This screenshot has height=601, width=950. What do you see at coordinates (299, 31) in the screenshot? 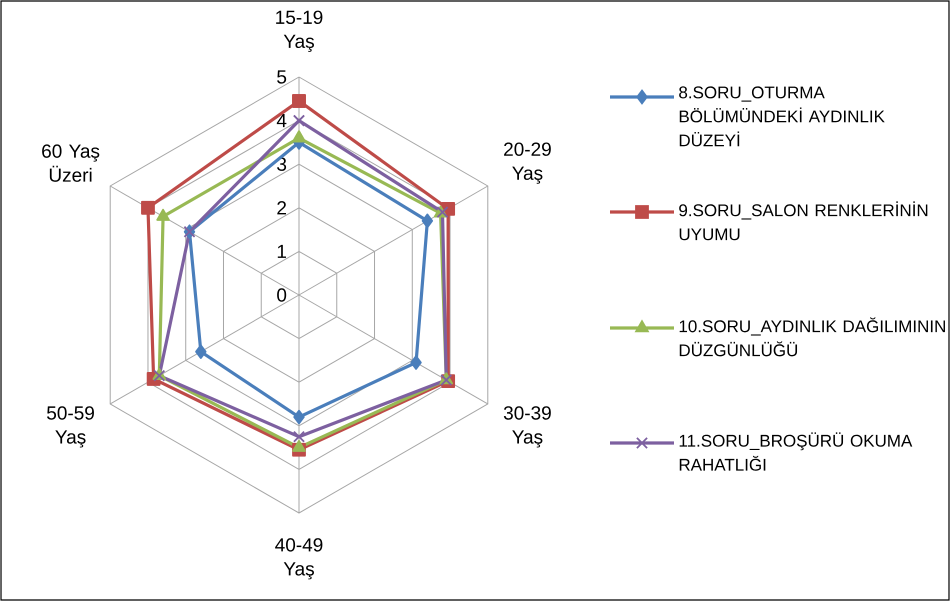
I see `spoke-label: 15-19 Yaş` at bounding box center [299, 31].